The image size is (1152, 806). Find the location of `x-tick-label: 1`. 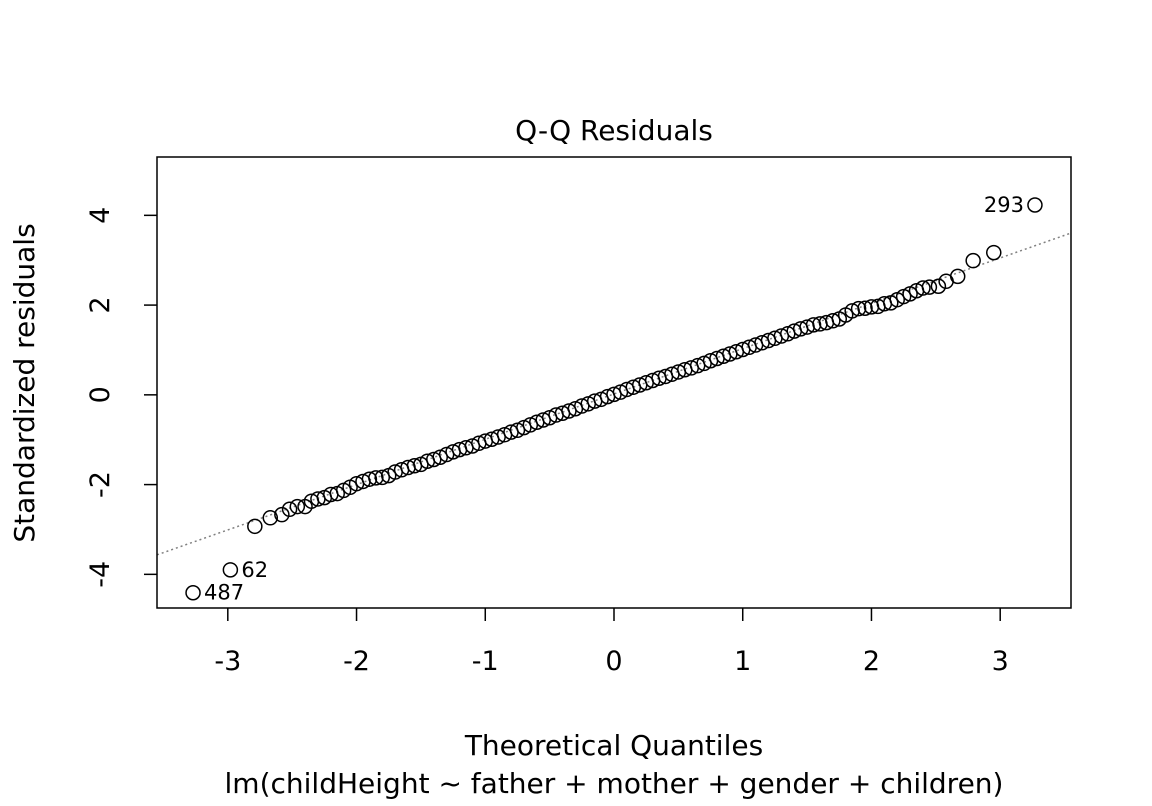

x-tick-label: 1 is located at coordinates (742, 661).